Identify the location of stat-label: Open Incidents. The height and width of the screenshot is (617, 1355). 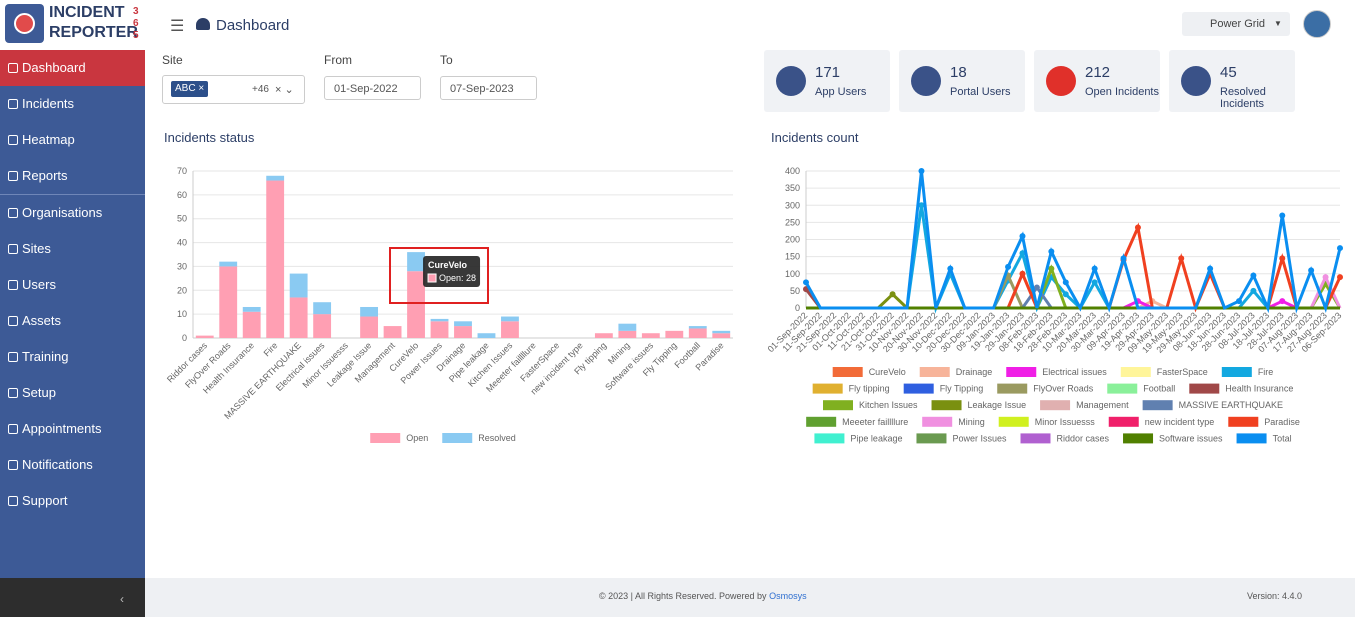
(1122, 92).